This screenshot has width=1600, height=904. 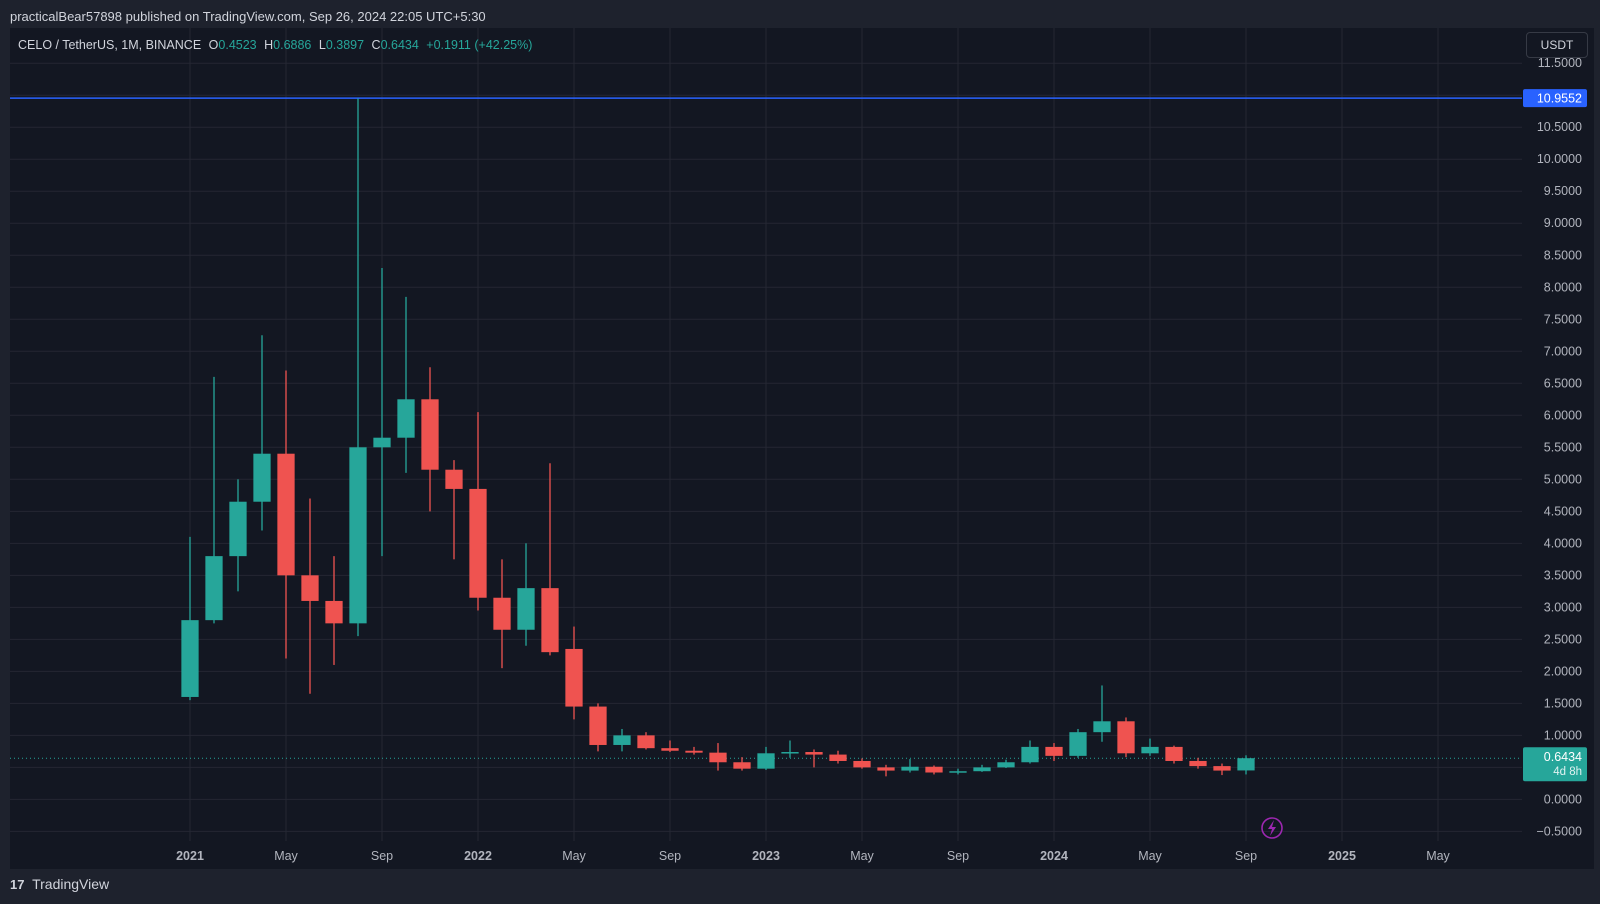 I want to click on footer-brand: TradingView, so click(x=71, y=884).